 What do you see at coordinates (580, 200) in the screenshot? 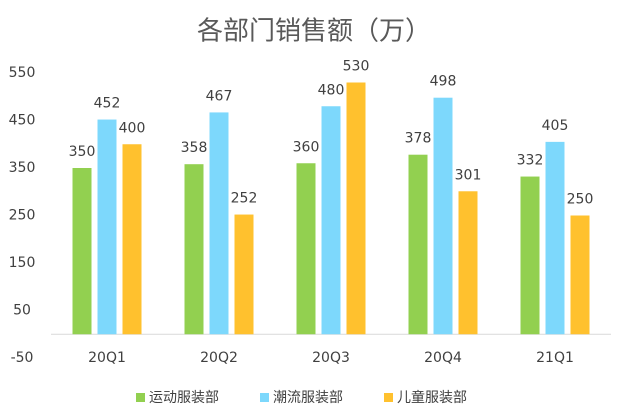
I see `data-label: 250` at bounding box center [580, 200].